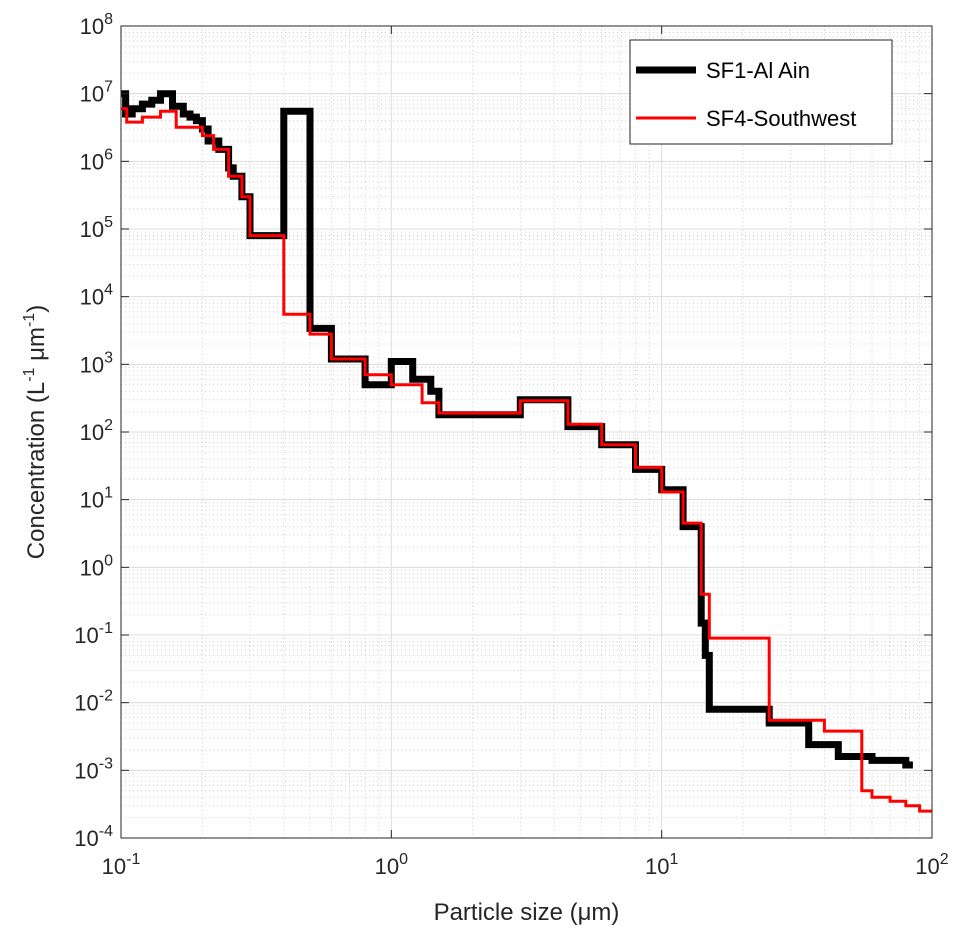 The width and height of the screenshot is (960, 936). I want to click on y-tick-label-exponent: 7, so click(108, 87).